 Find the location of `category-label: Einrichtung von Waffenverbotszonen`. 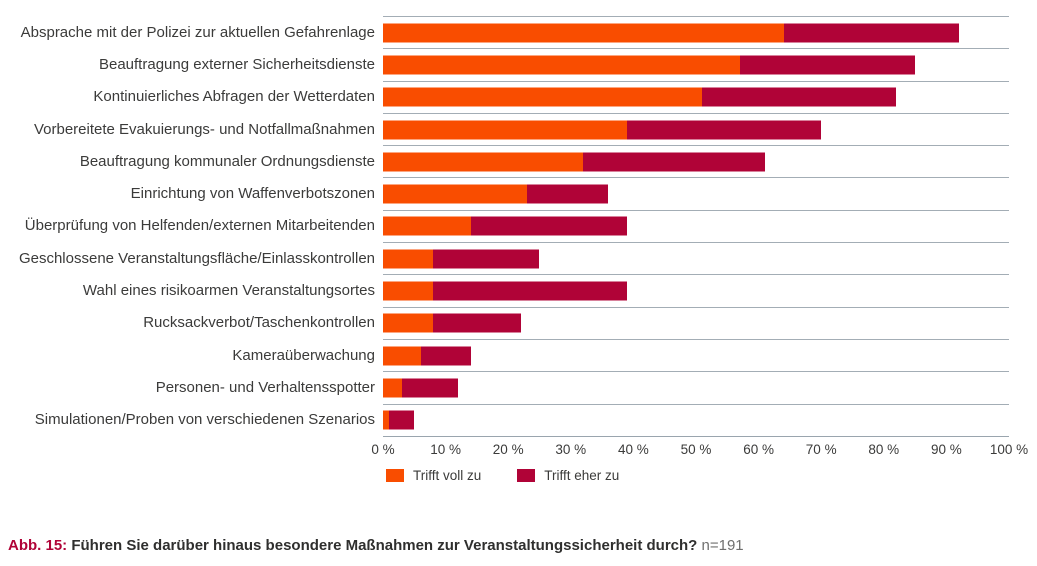

category-label: Einrichtung von Waffenverbotszonen is located at coordinates (252, 194).